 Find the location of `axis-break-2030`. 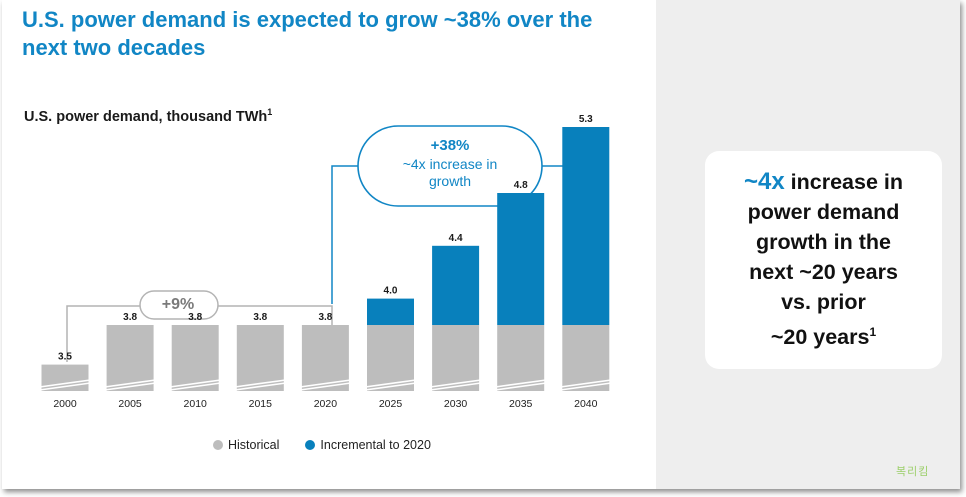

axis-break-2030 is located at coordinates (455, 385).